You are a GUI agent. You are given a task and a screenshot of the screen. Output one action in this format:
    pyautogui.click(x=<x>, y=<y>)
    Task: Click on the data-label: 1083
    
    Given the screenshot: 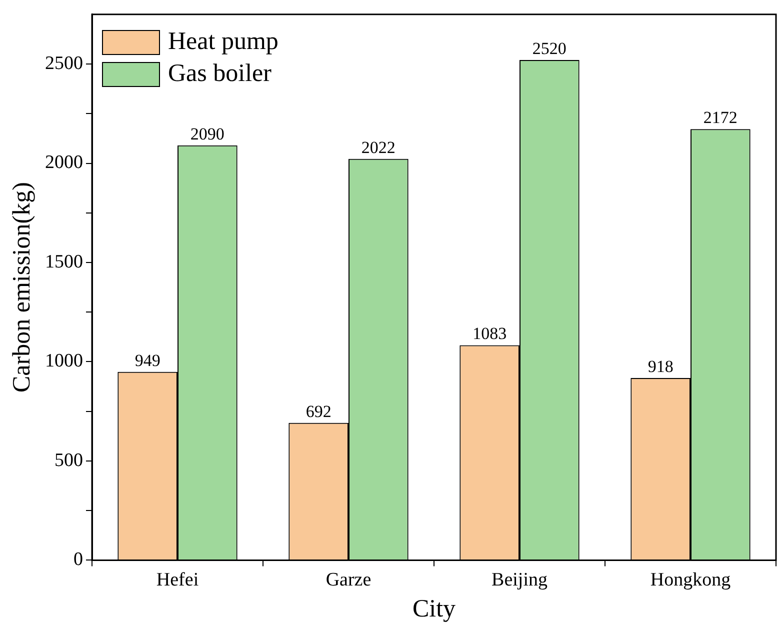 What is the action you would take?
    pyautogui.click(x=489, y=334)
    